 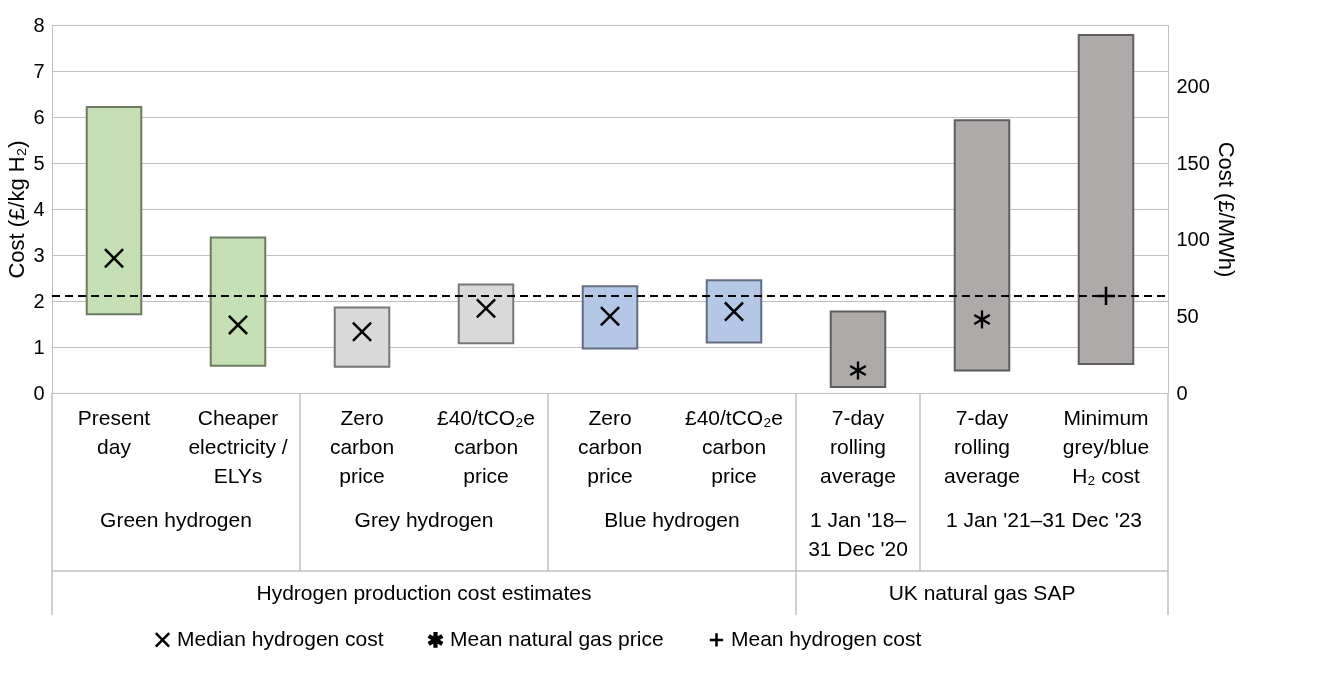 I want to click on y-tick-label: 7, so click(x=39, y=70).